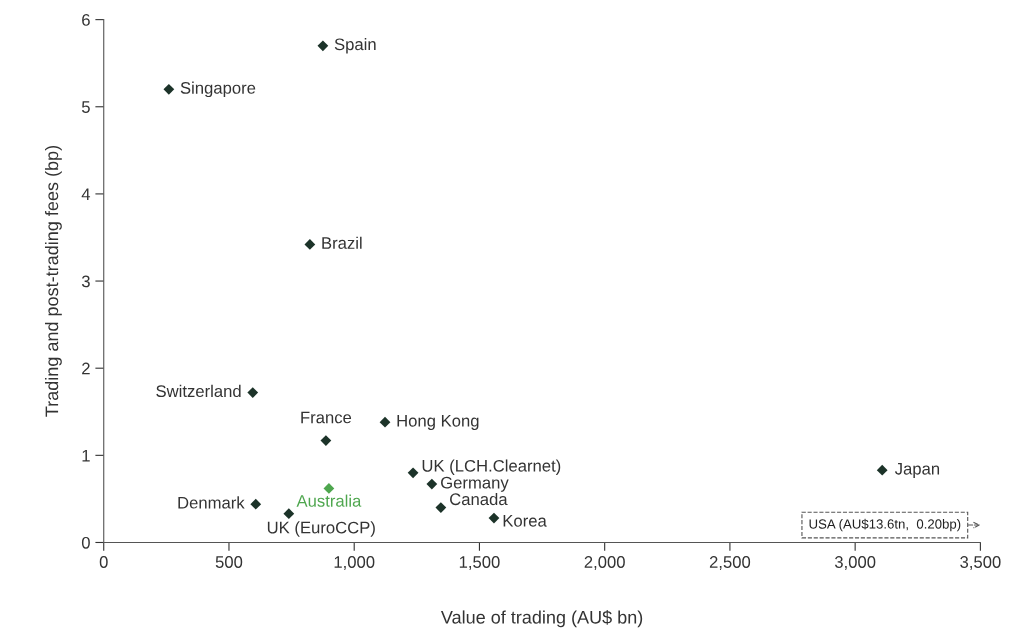 This screenshot has width=1017, height=633. I want to click on annotation: USA (AU$13.6tn, 0.20bp), so click(885, 525).